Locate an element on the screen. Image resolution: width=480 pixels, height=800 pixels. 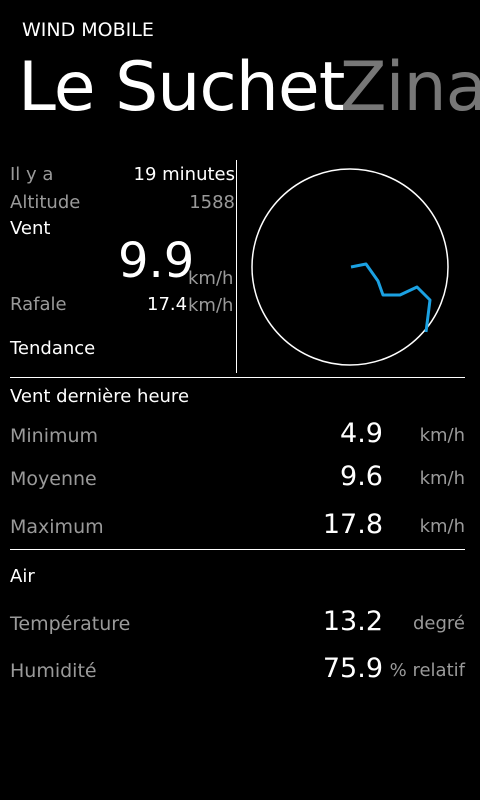
temperature-label: Température is located at coordinates (70, 624).